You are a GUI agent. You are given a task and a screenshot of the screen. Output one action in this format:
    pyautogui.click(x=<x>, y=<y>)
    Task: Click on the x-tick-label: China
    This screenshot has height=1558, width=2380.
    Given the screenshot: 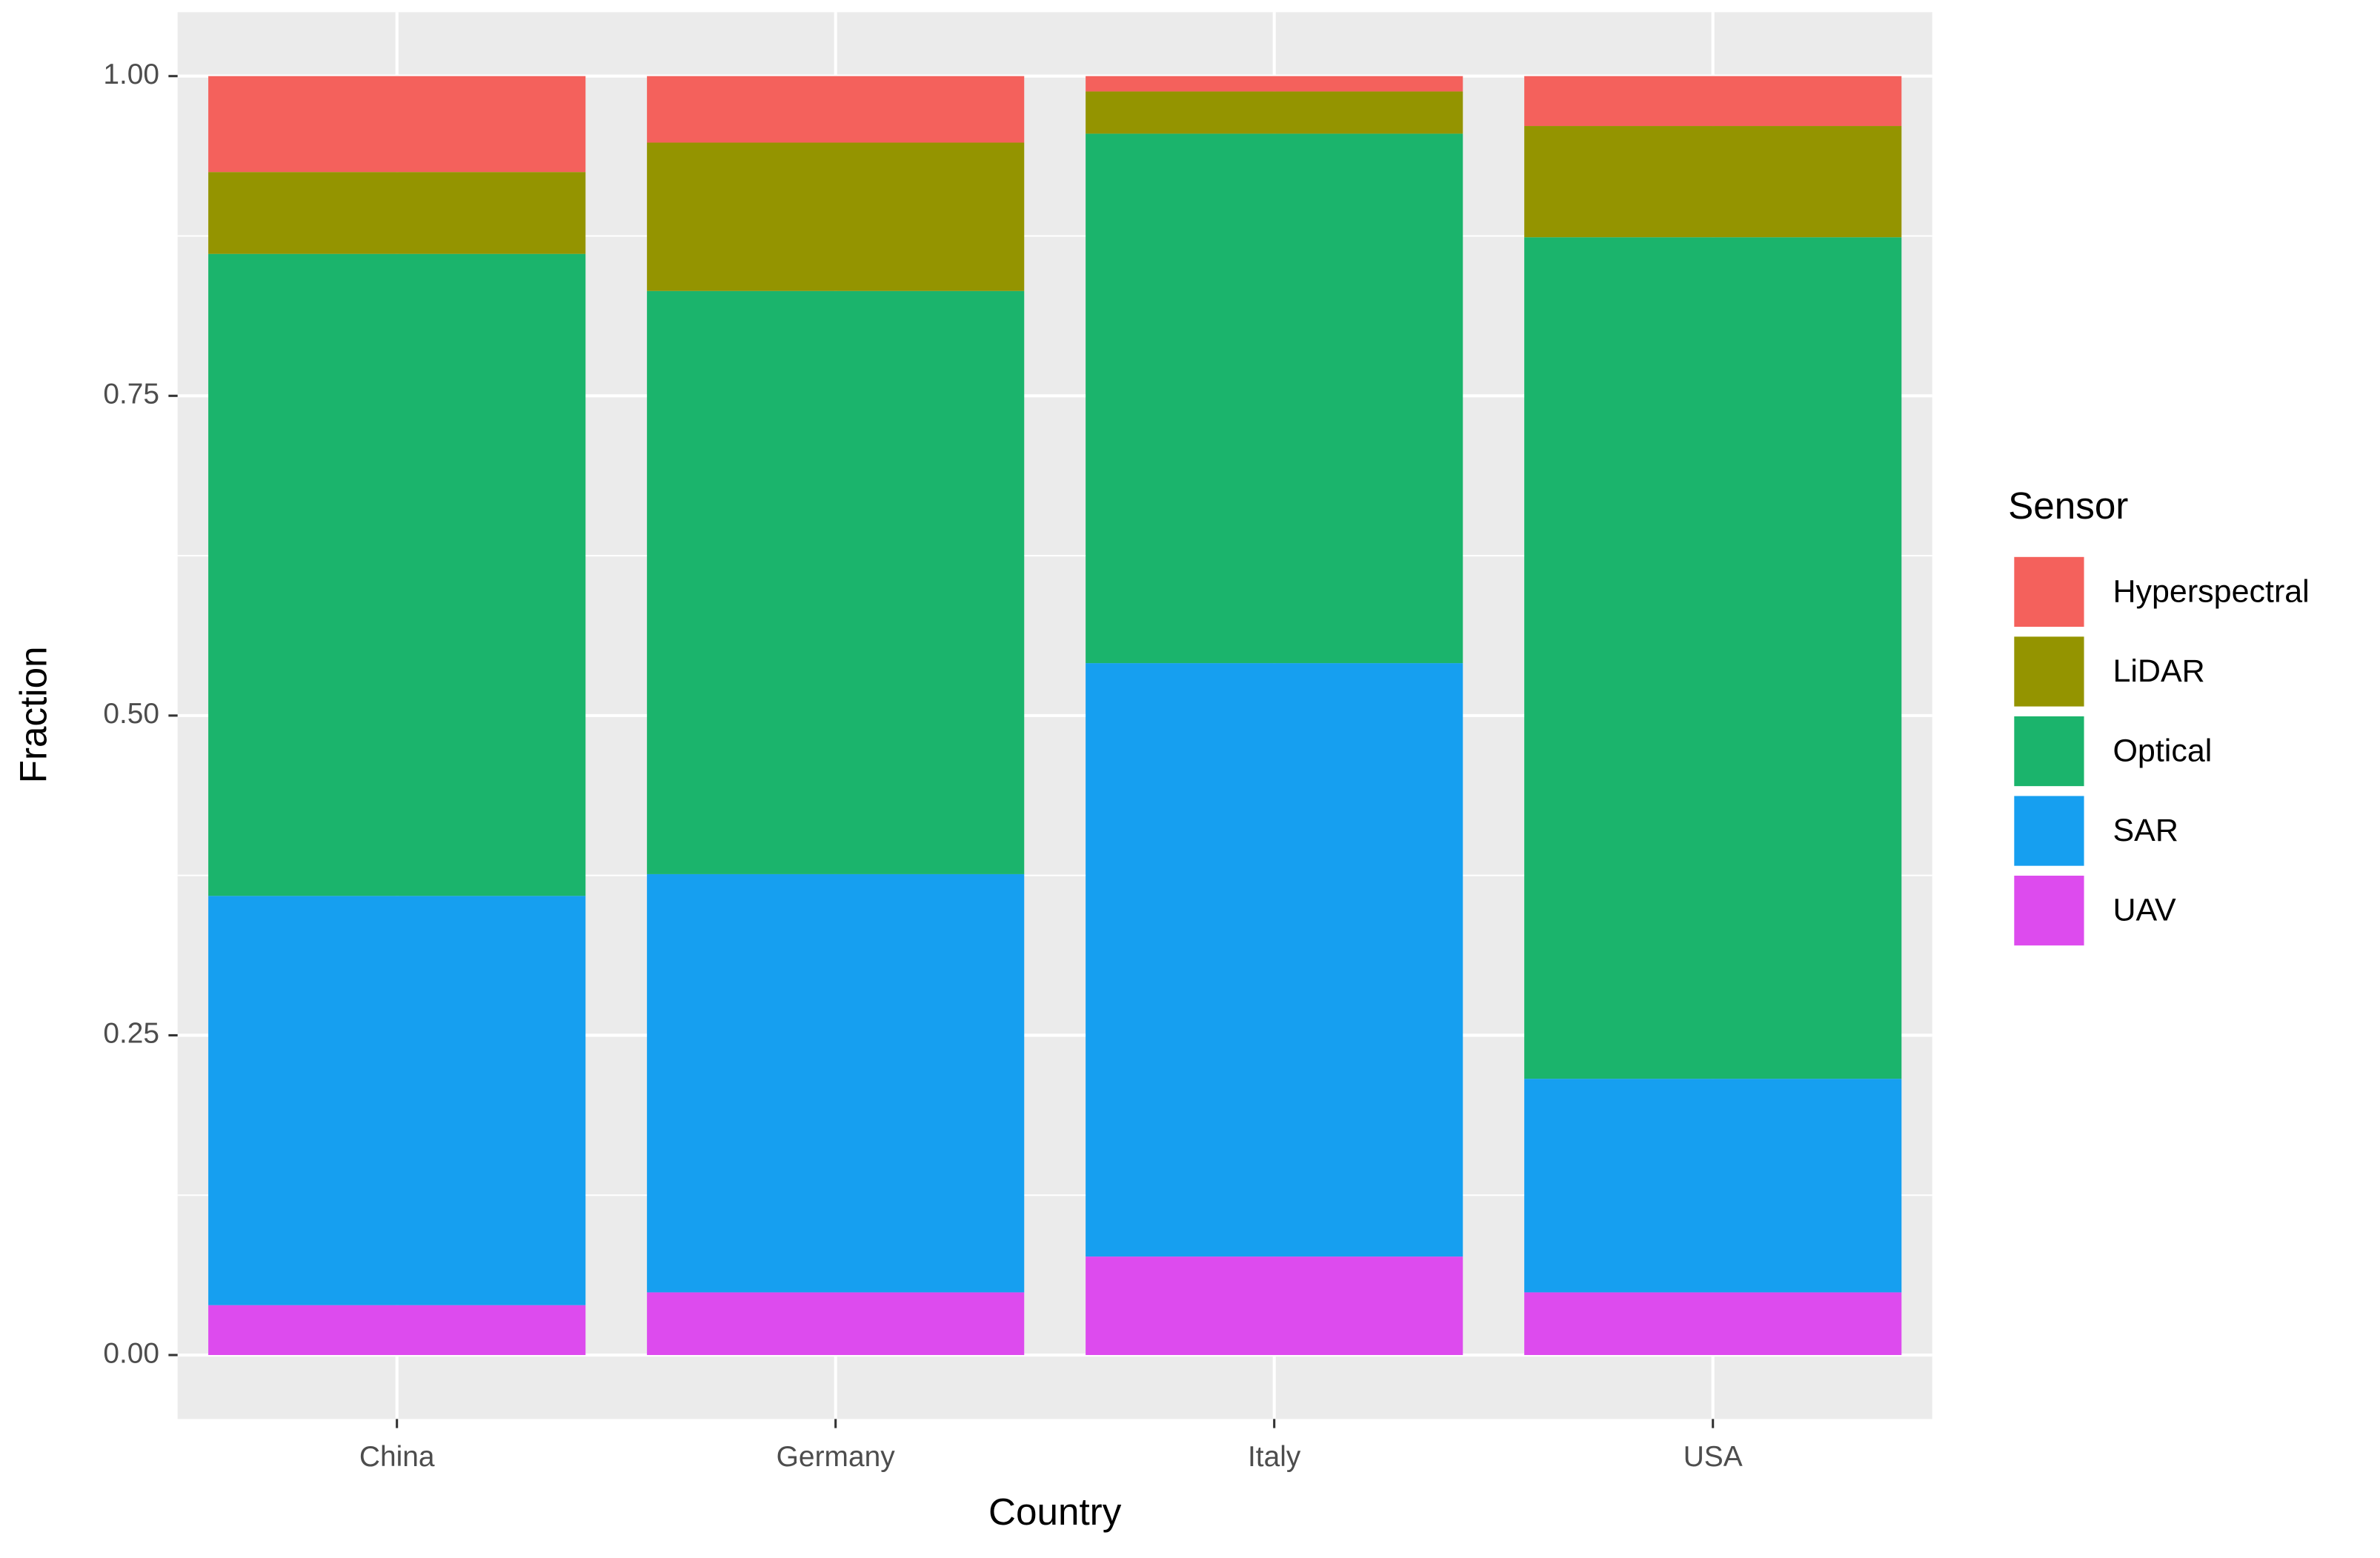 What is the action you would take?
    pyautogui.click(x=397, y=1457)
    